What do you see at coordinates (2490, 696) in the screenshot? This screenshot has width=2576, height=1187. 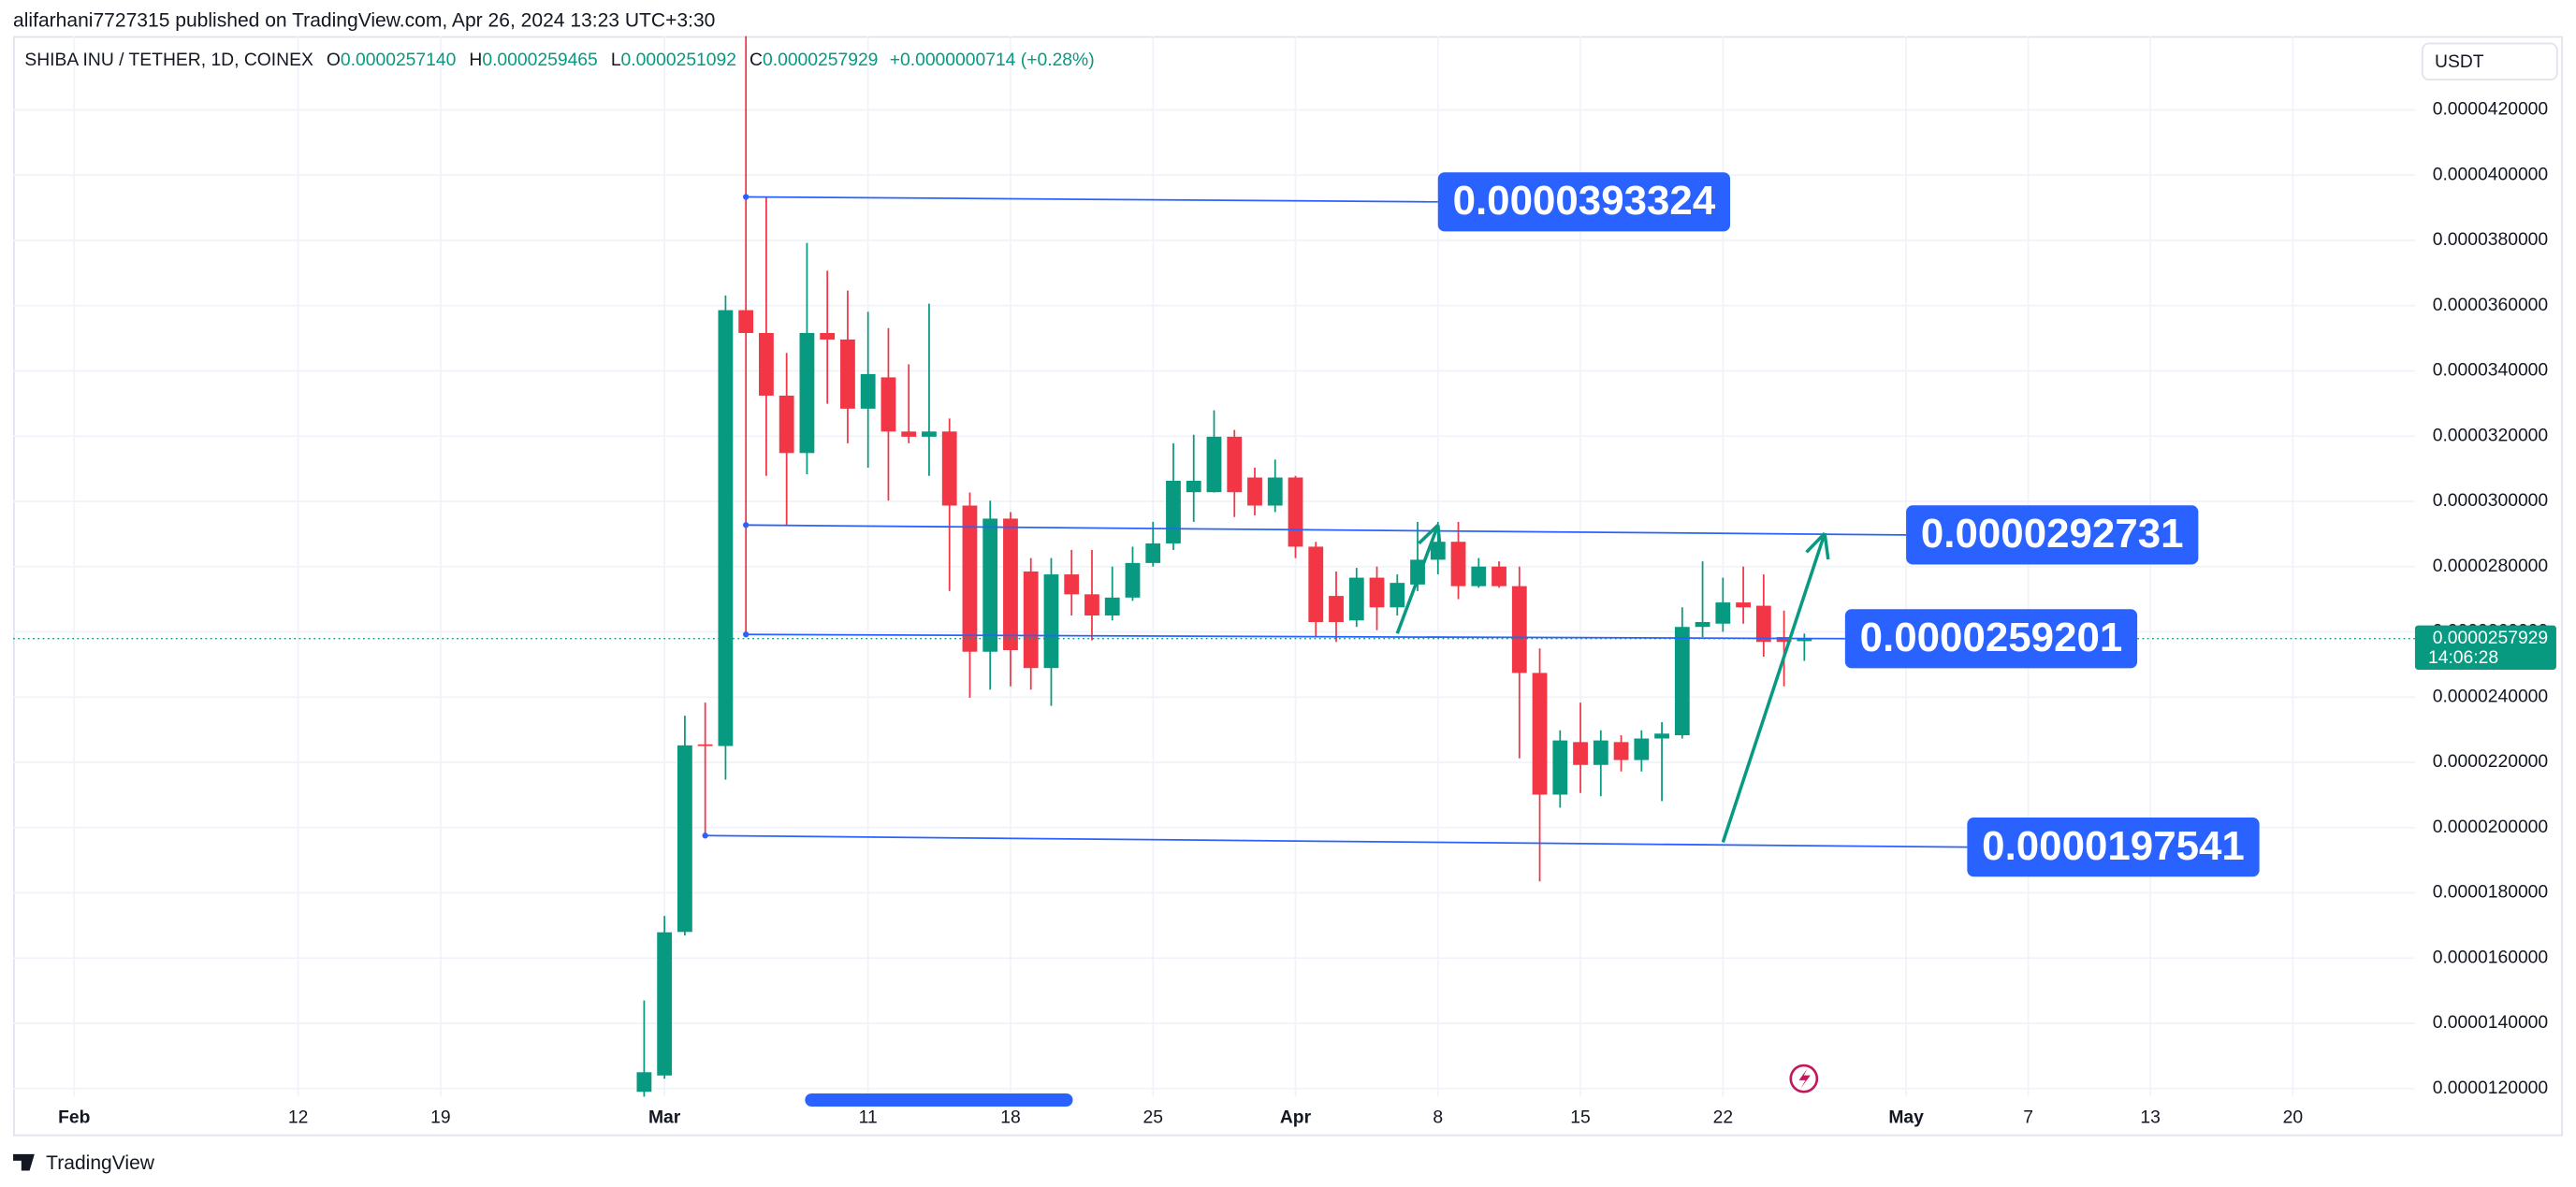 I see `y-tick-label: 0.0000240000` at bounding box center [2490, 696].